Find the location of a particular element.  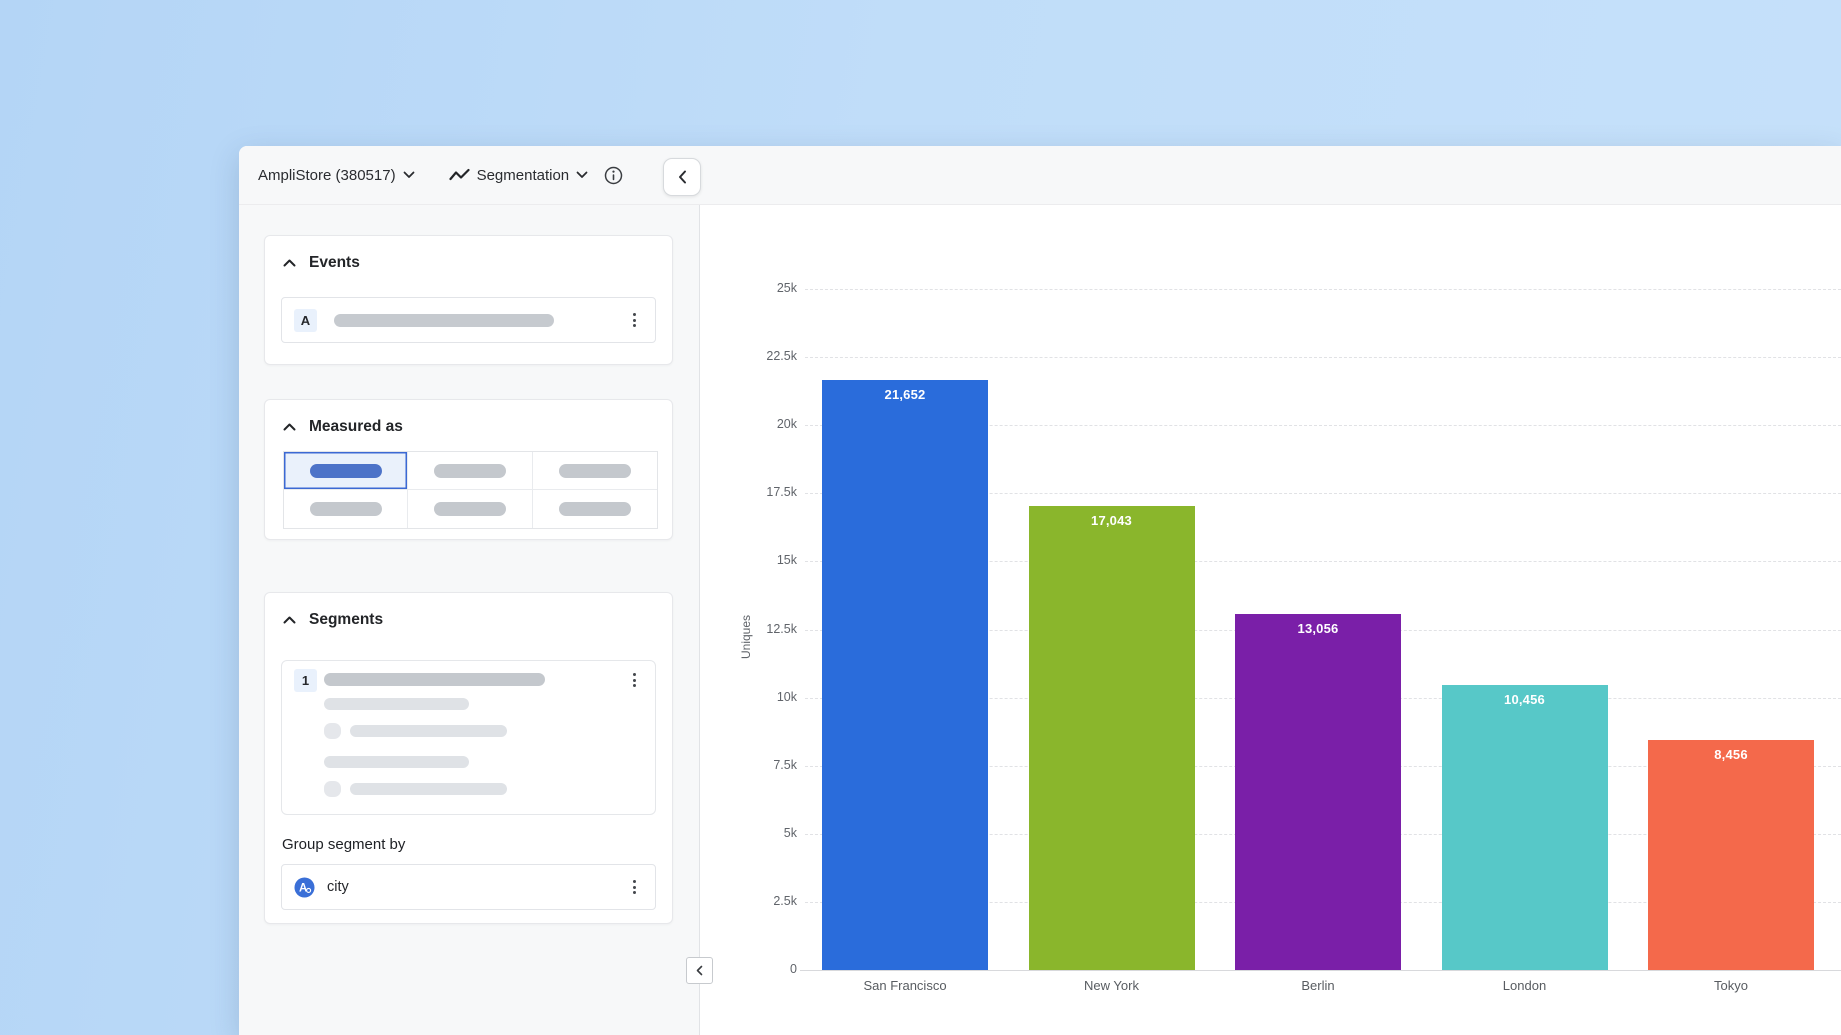

segments-panel-title: Segments is located at coordinates (346, 619).